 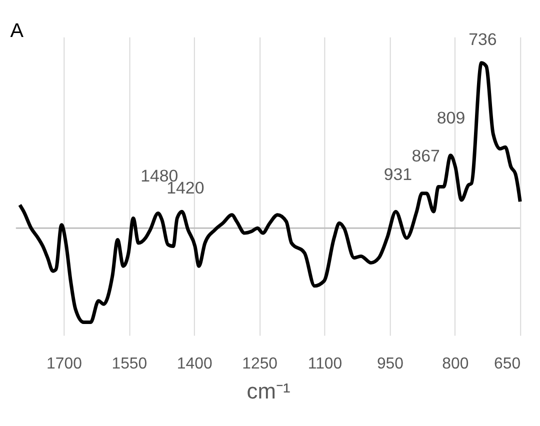 What do you see at coordinates (130, 364) in the screenshot?
I see `x-tick-label: 1550` at bounding box center [130, 364].